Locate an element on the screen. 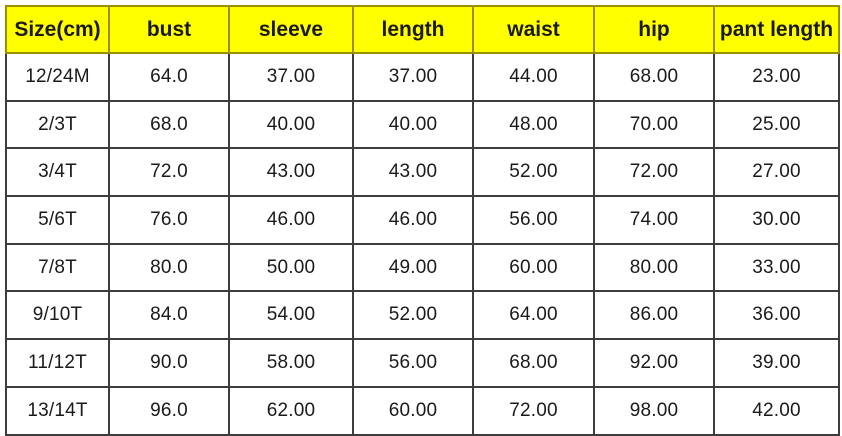 This screenshot has height=436, width=842. cell-length: 49.00 is located at coordinates (413, 267).